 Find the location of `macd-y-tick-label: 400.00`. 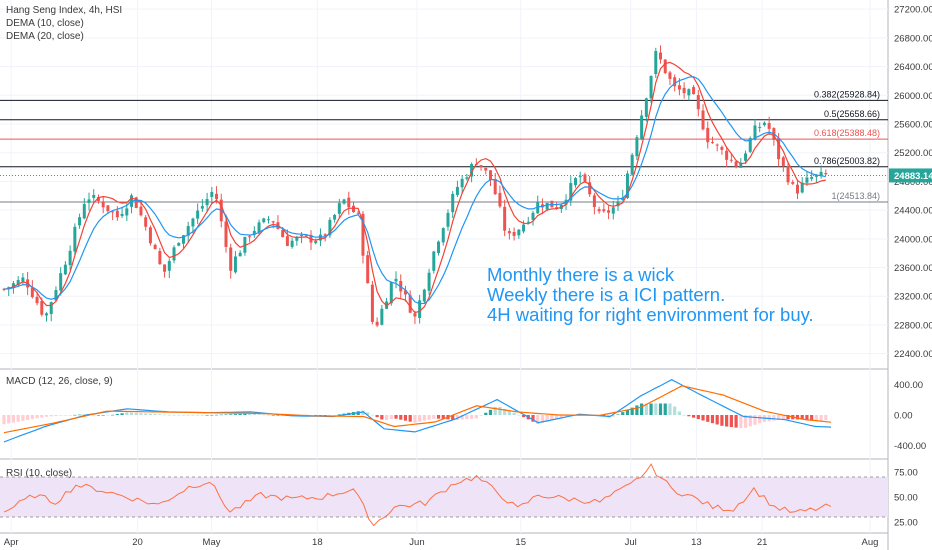

macd-y-tick-label: 400.00 is located at coordinates (908, 385).